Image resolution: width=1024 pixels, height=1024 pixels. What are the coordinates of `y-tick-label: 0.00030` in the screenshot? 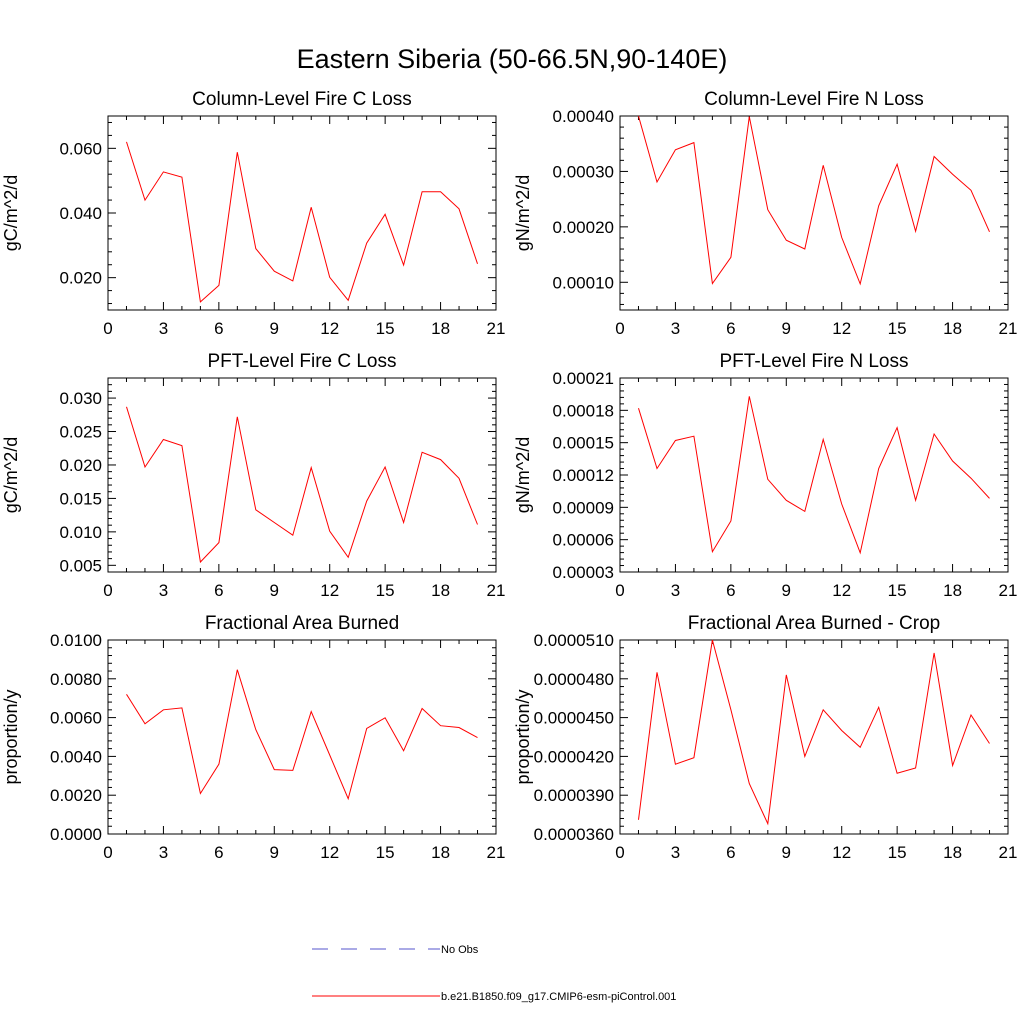 It's located at (583, 171).